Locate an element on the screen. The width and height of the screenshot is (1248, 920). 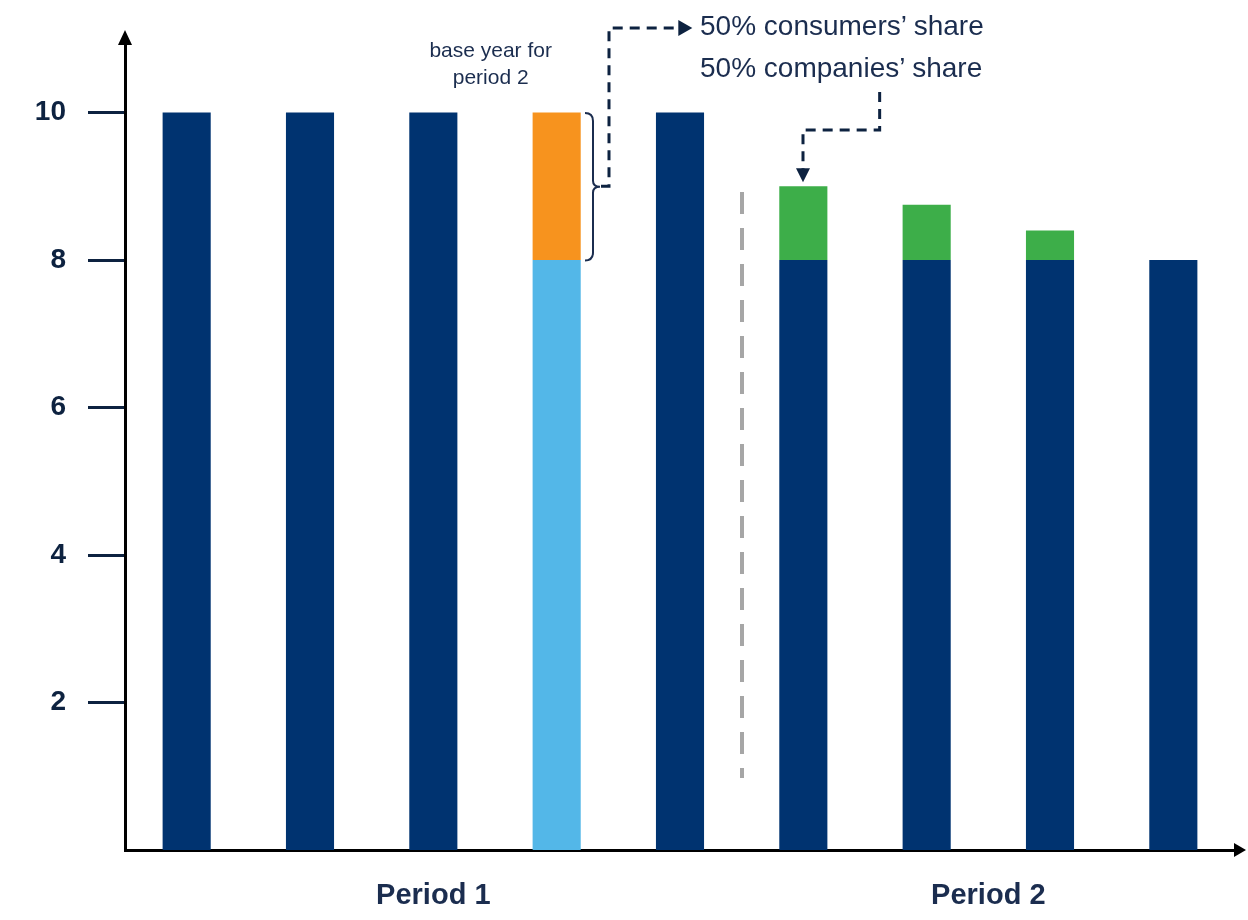
text: Period 2 is located at coordinates (988, 894).